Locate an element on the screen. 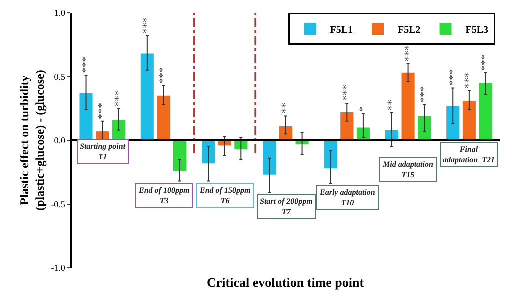 This screenshot has height=294, width=508. y-tick-label: 1.0 is located at coordinates (60, 13).